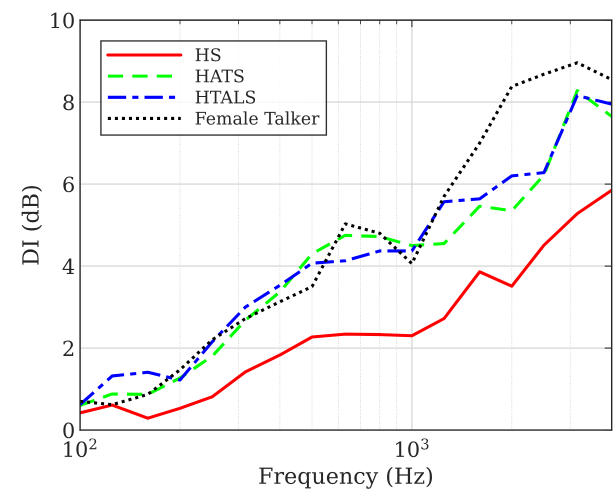 This screenshot has width=616, height=503. What do you see at coordinates (68, 102) in the screenshot?
I see `y-tick-label: 8` at bounding box center [68, 102].